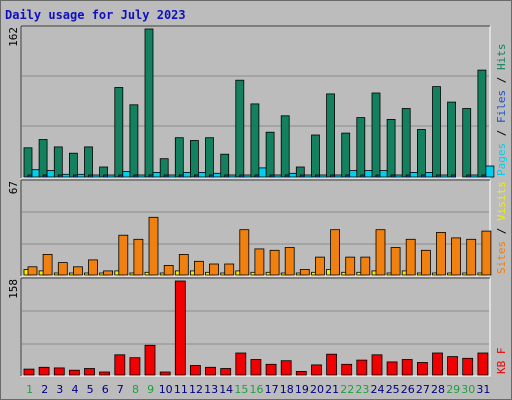  What do you see at coordinates (29, 389) in the screenshot?
I see `x-tick-label-day-1: 1` at bounding box center [29, 389].